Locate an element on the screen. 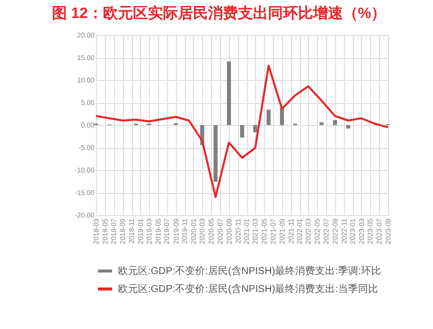  chart-title: 图 12：欧元区实际居民消费支出同环比增速（%） is located at coordinates (219, 13).